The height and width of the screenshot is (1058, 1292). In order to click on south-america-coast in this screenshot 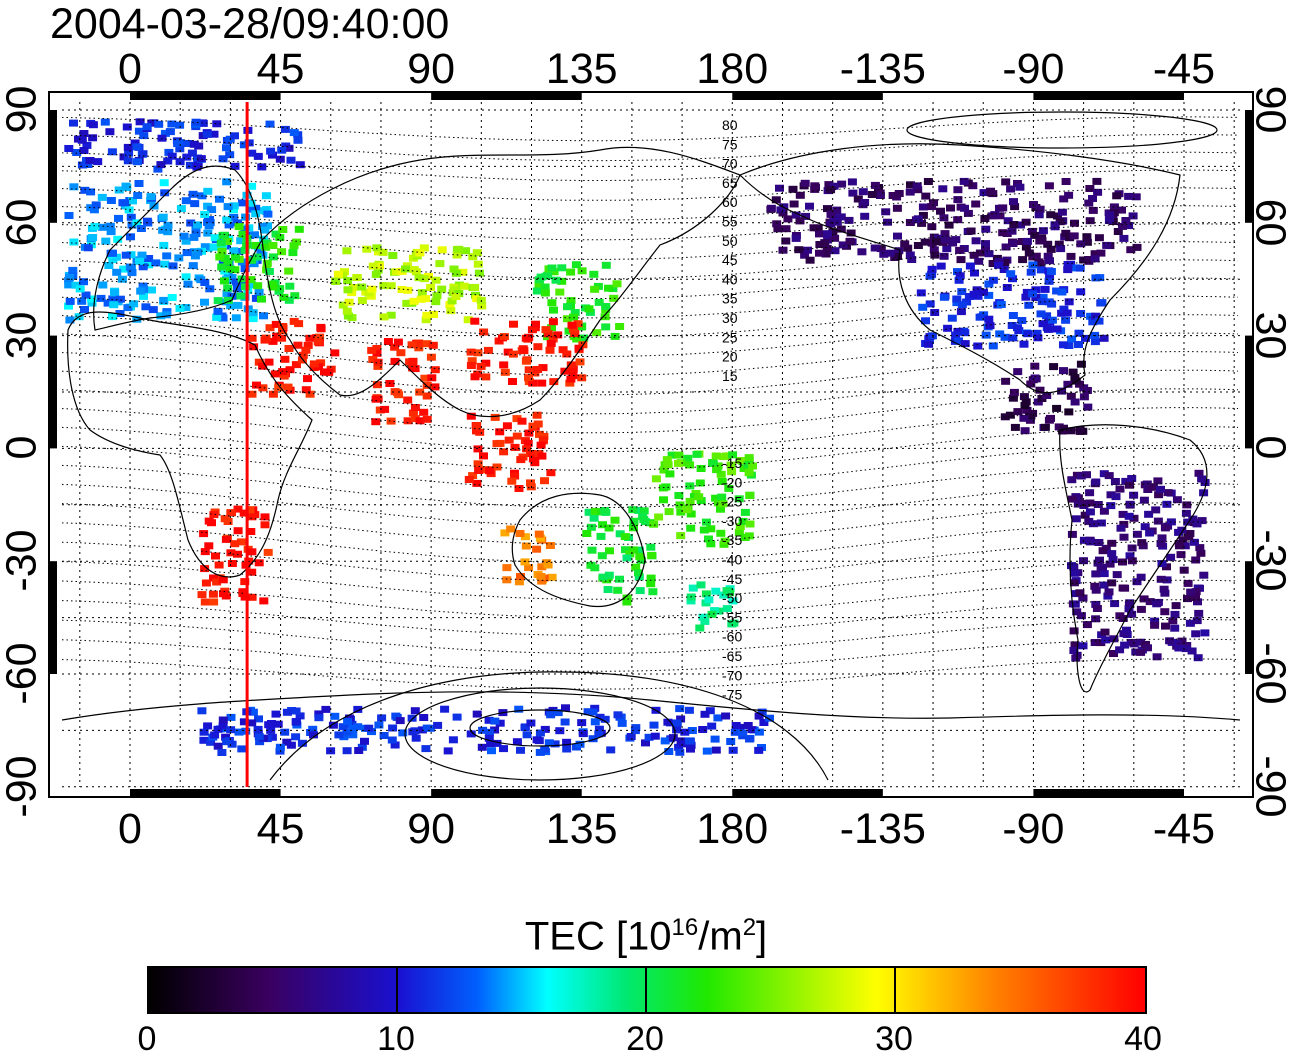, I will do `click(1133, 558)`.